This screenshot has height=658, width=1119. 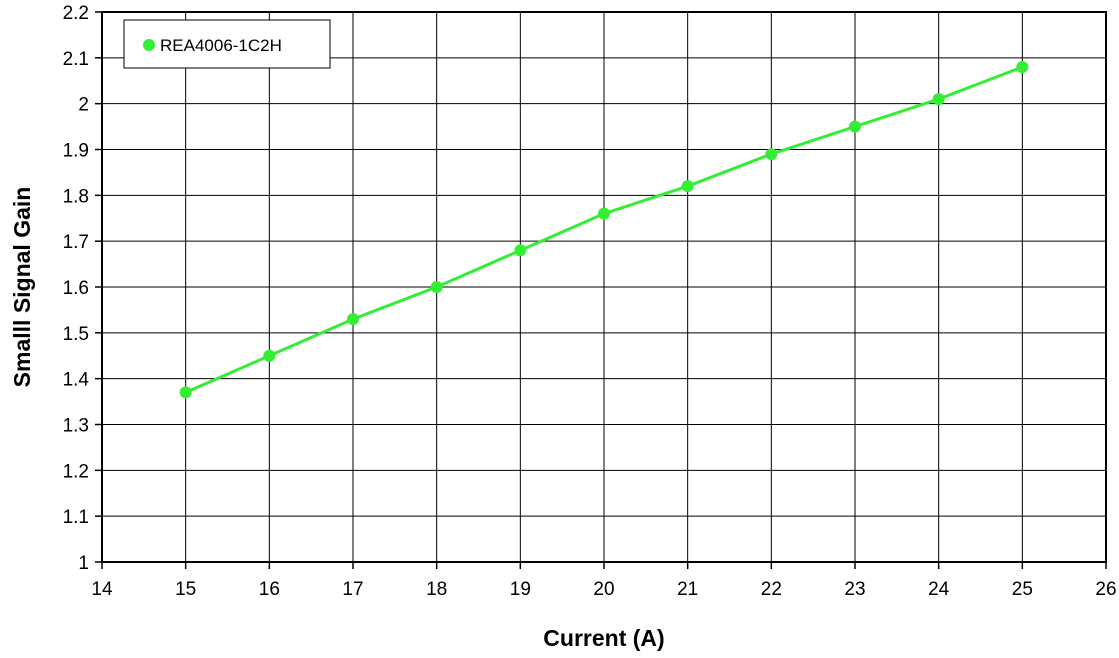 I want to click on y-tick-label: 1.6, so click(x=76, y=288).